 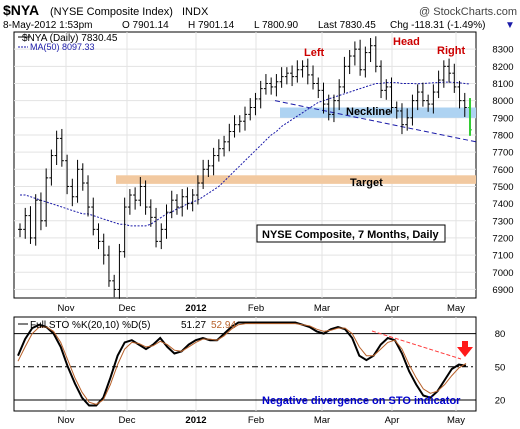 I want to click on change-arrow-icon: ▼, so click(x=510, y=25).